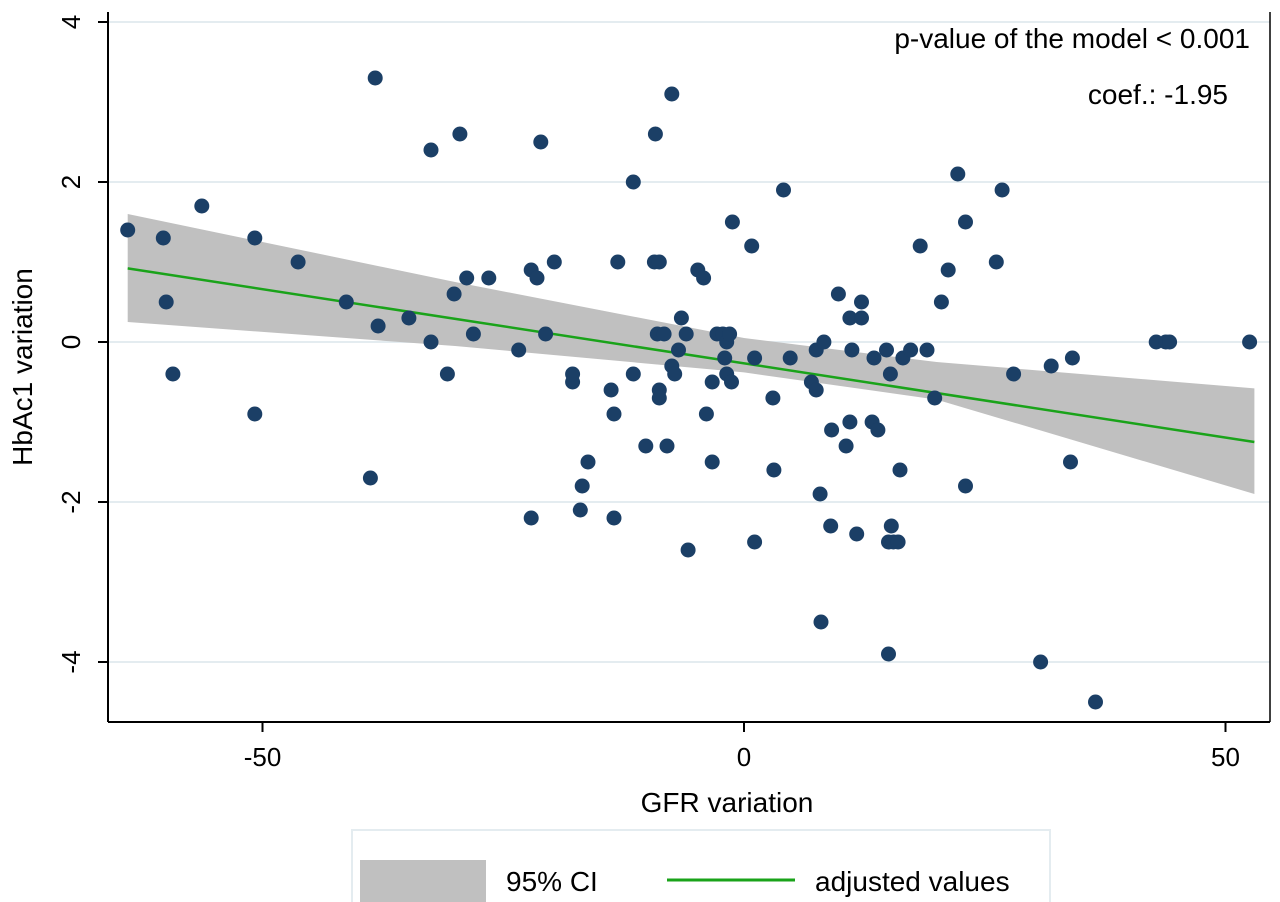  What do you see at coordinates (552, 881) in the screenshot?
I see `legend-label-ci: 95% CI` at bounding box center [552, 881].